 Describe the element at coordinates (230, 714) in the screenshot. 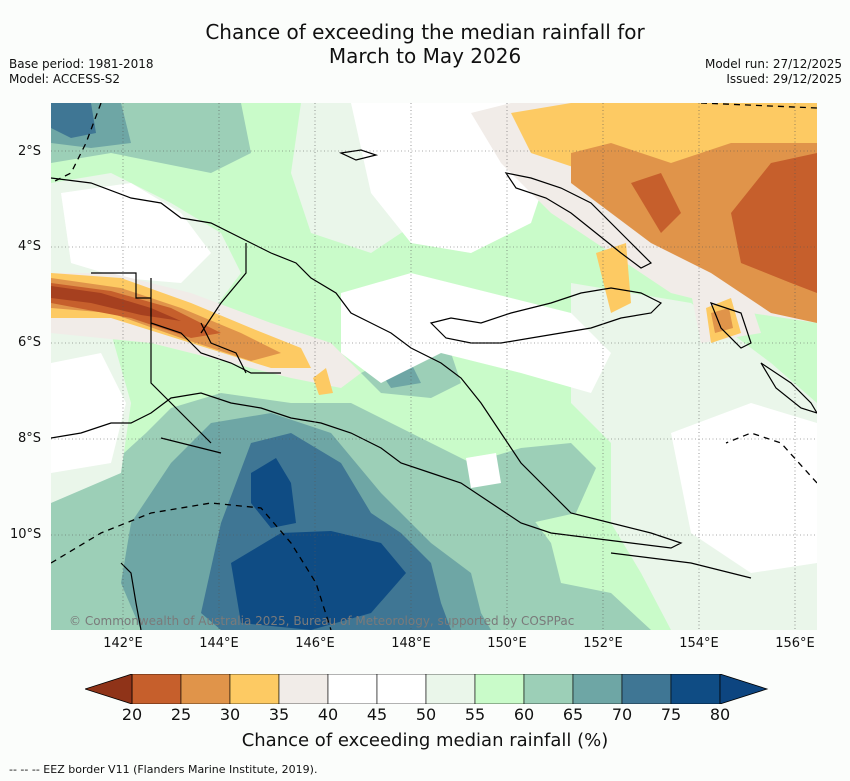

I see `colorbar-tick: 30` at that location.